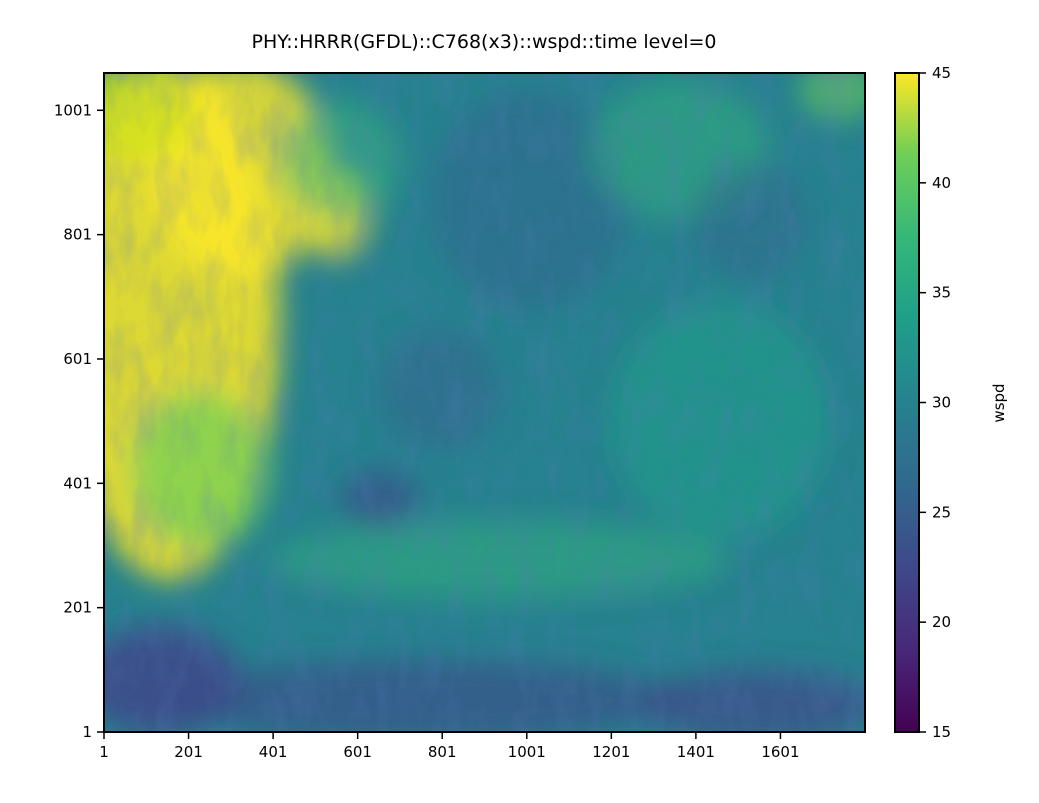 The width and height of the screenshot is (1039, 803). I want to click on y-tick-label: 1001, so click(73, 110).